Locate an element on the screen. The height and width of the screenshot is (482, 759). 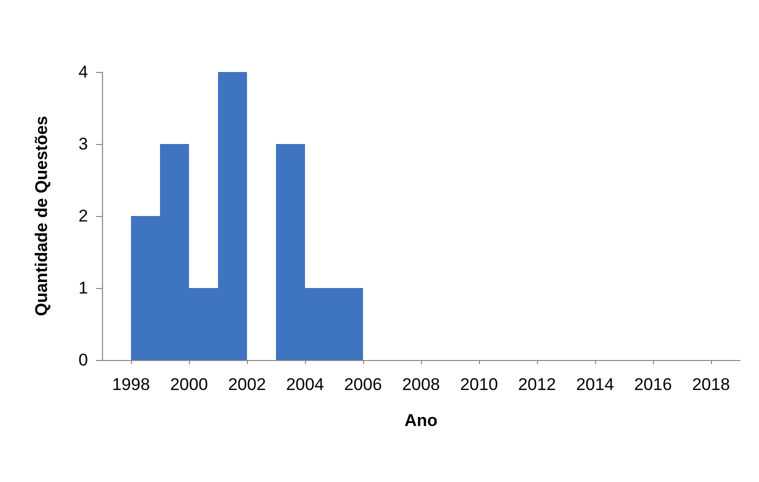
x-tick-label: 1998 is located at coordinates (131, 384).